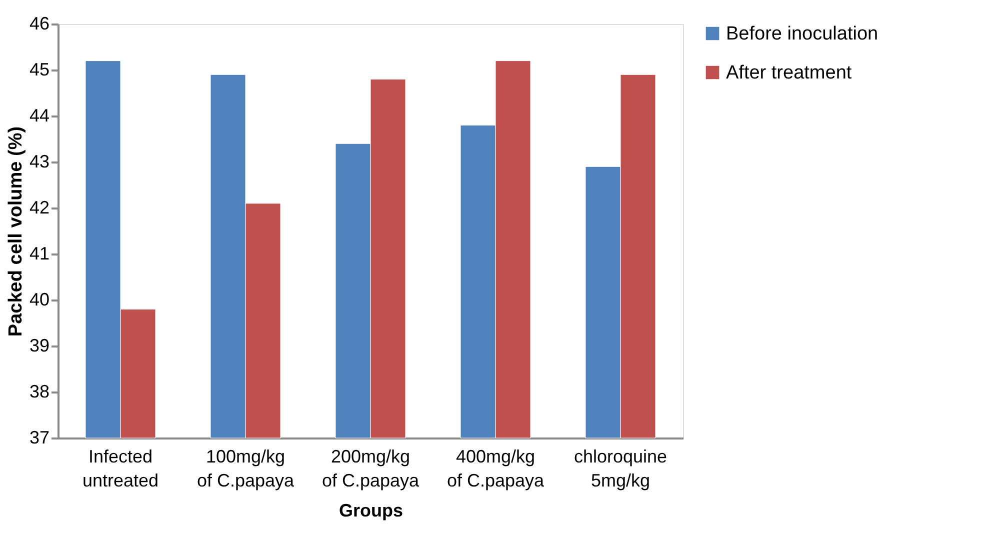  I want to click on x-tick-label: Infected untreated, so click(120, 468).